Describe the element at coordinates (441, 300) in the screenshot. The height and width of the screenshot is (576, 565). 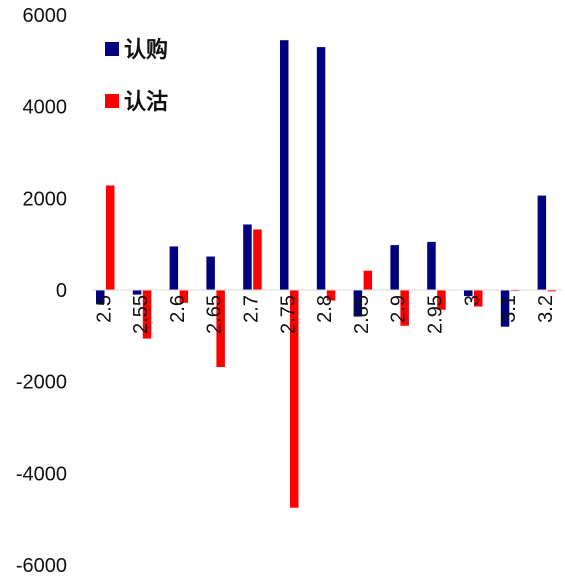
I see `bar-put-2.95` at that location.